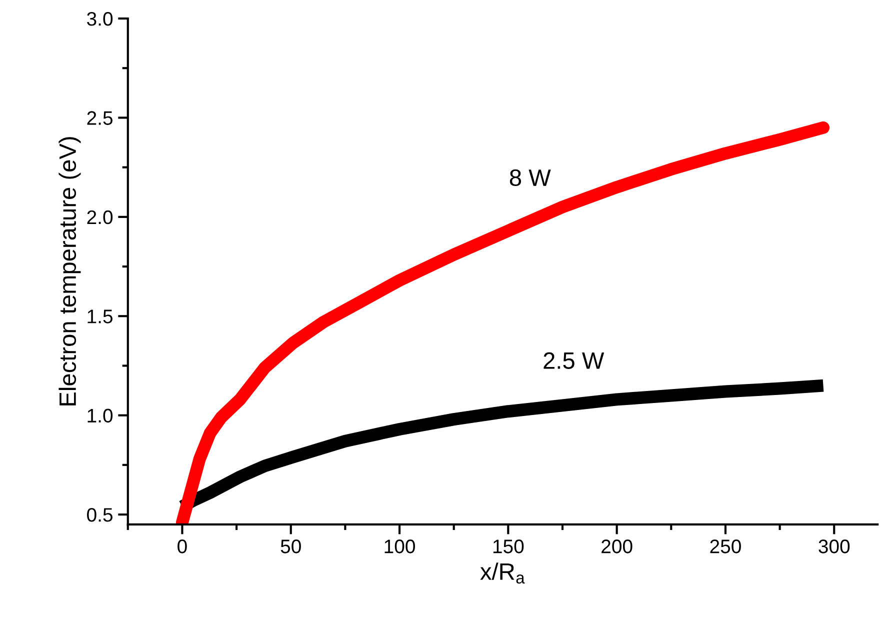  I want to click on x-tick-label: 200, so click(617, 547).